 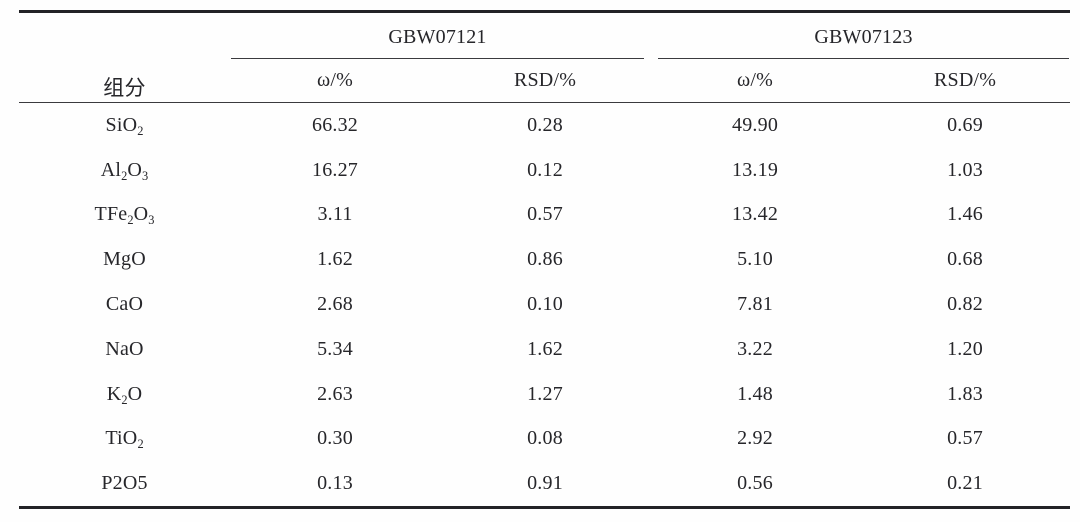 I want to click on value-cell: 5.10, so click(x=755, y=259).